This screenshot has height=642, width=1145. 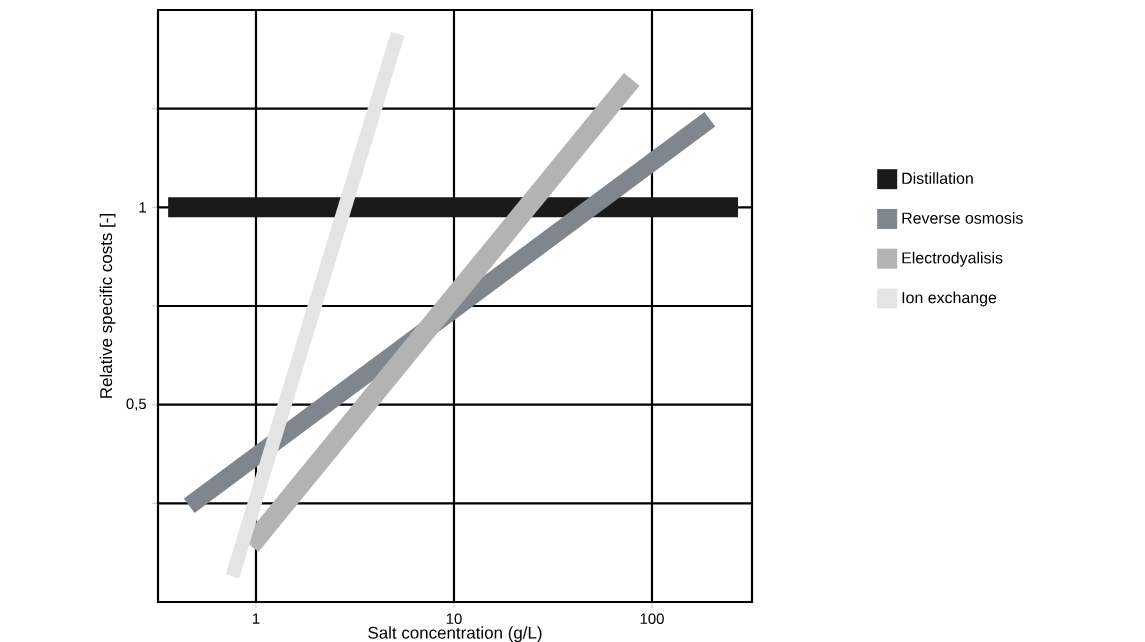 What do you see at coordinates (937, 178) in the screenshot?
I see `legend-label: Distillation` at bounding box center [937, 178].